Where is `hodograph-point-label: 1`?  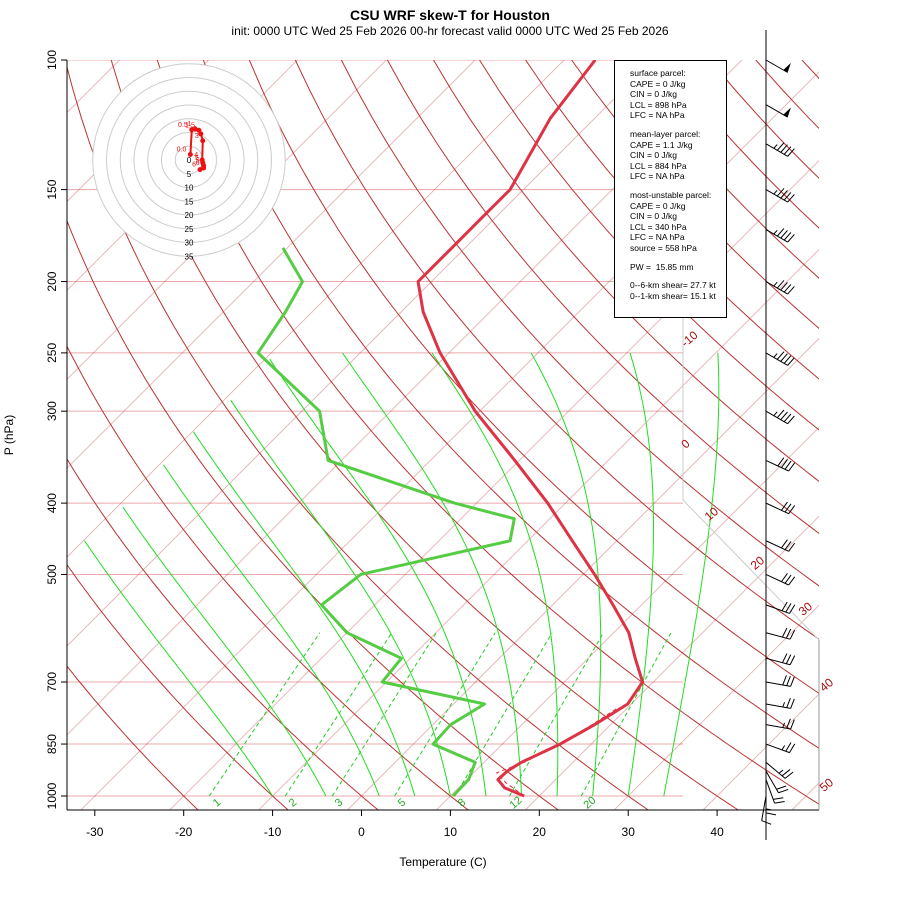
hodograph-point-label: 1 is located at coordinates (189, 124).